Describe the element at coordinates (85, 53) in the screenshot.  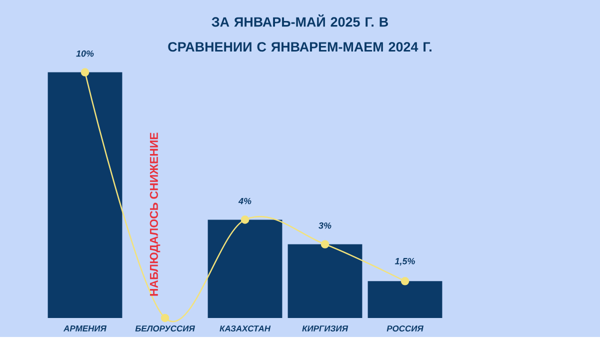
I see `data-label: 10%` at that location.